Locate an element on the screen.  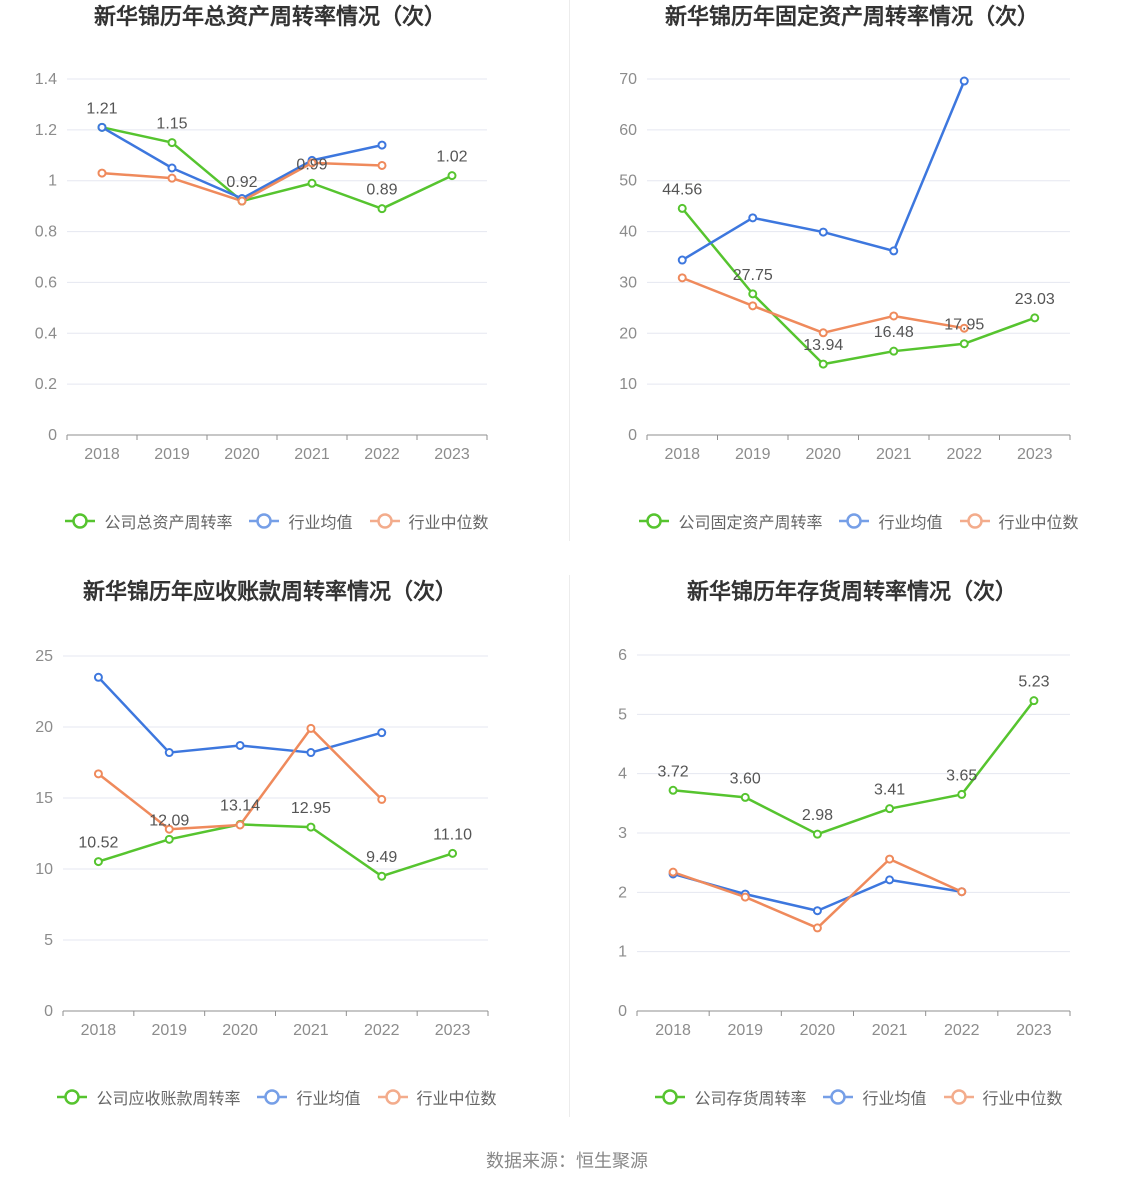
data-label: 0.99 is located at coordinates (311, 164).